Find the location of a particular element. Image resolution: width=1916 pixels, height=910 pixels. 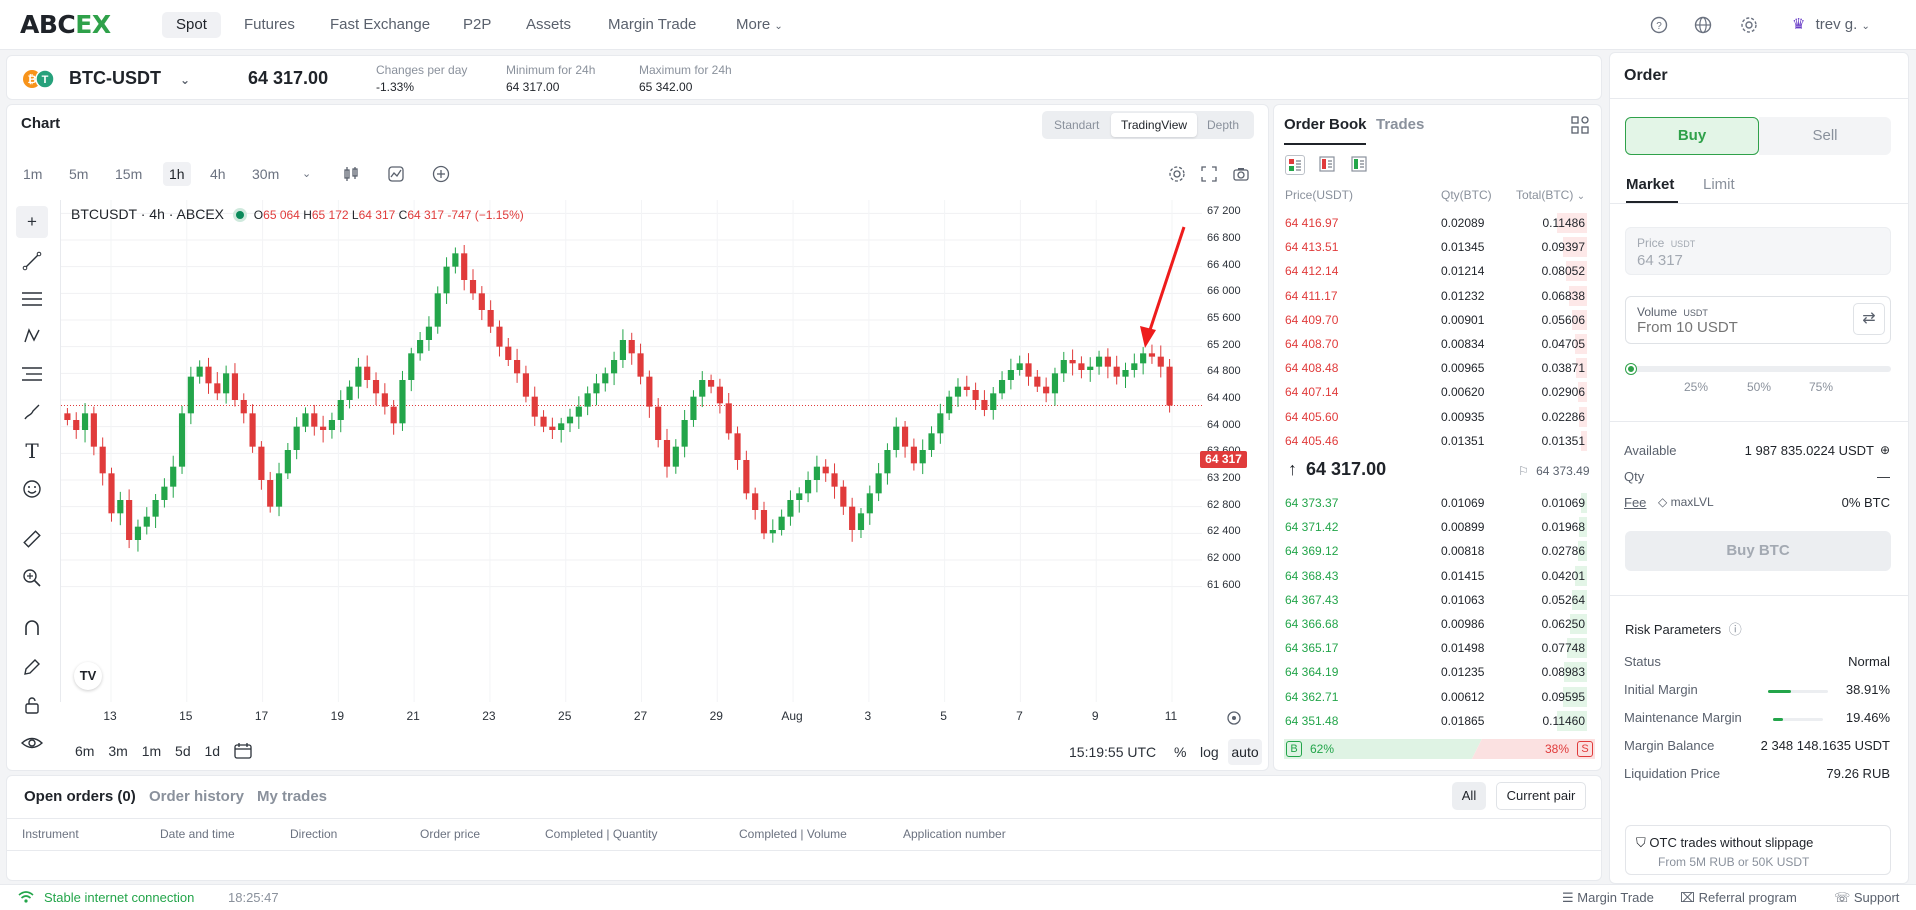

order-book-row: 64 408.48 0.00965 0.03871 is located at coordinates (1435, 368).